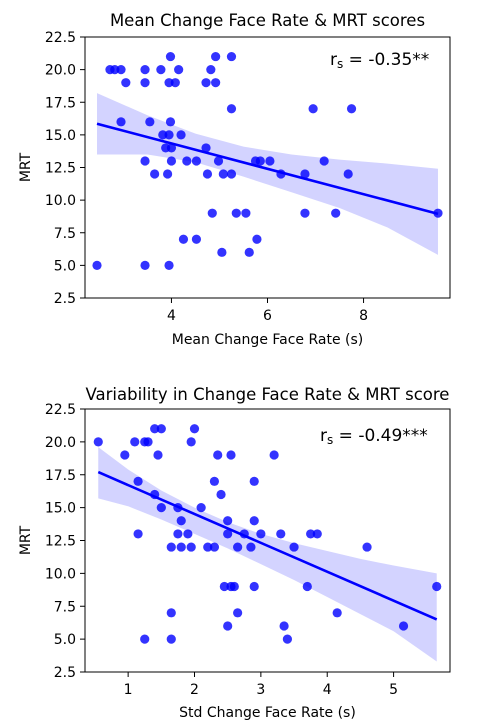 This screenshot has height=725, width=480. Describe the element at coordinates (60, 476) in the screenshot. I see `y-tick-label: 17.5` at that location.